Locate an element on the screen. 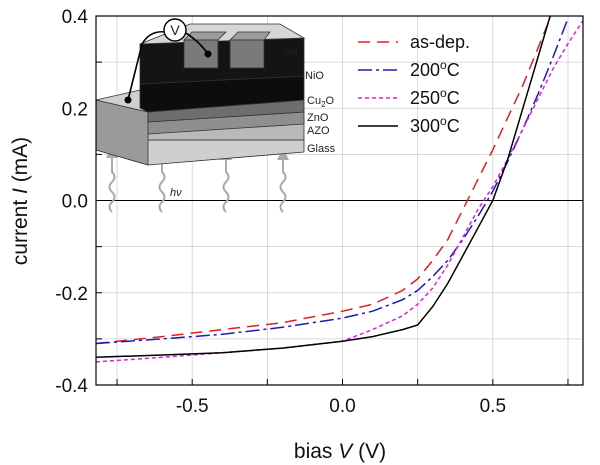  x-tick-label: 0.0 is located at coordinates (342, 406).